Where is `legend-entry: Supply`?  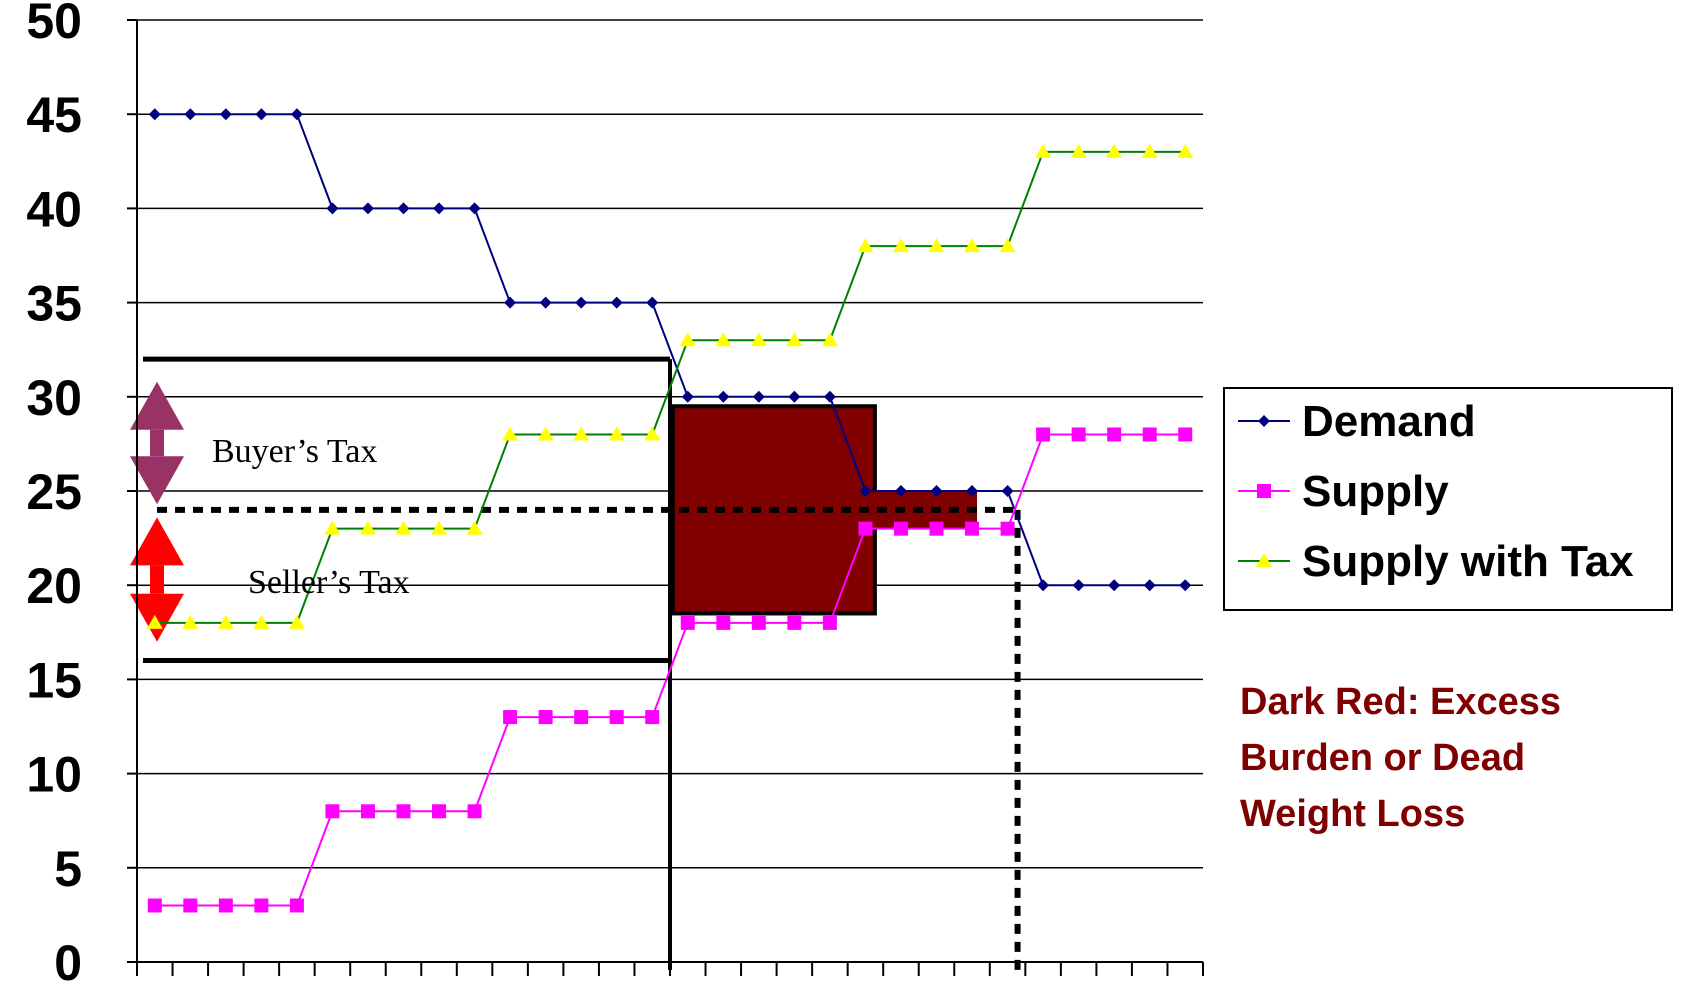
legend-entry: Supply is located at coordinates (1343, 491).